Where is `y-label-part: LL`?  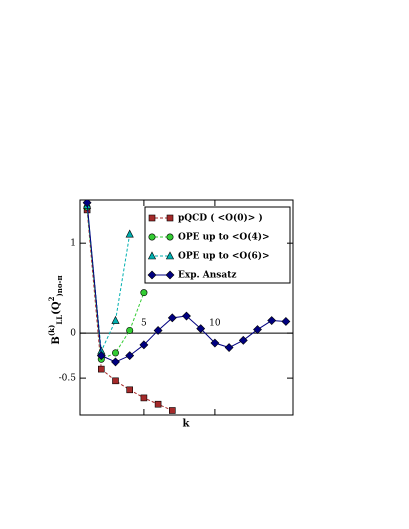
y-label-part: LL is located at coordinates (59, 320).